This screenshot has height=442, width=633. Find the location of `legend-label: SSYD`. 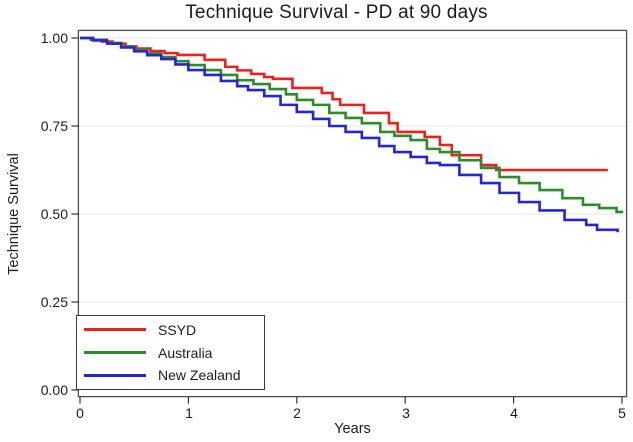

legend-label: SSYD is located at coordinates (177, 329).